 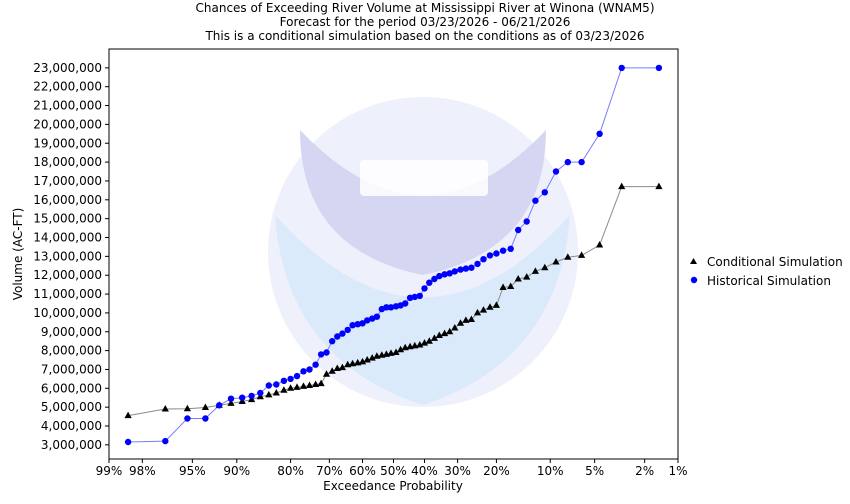 I want to click on y-tick-label: 17,000,000, so click(x=67, y=181).